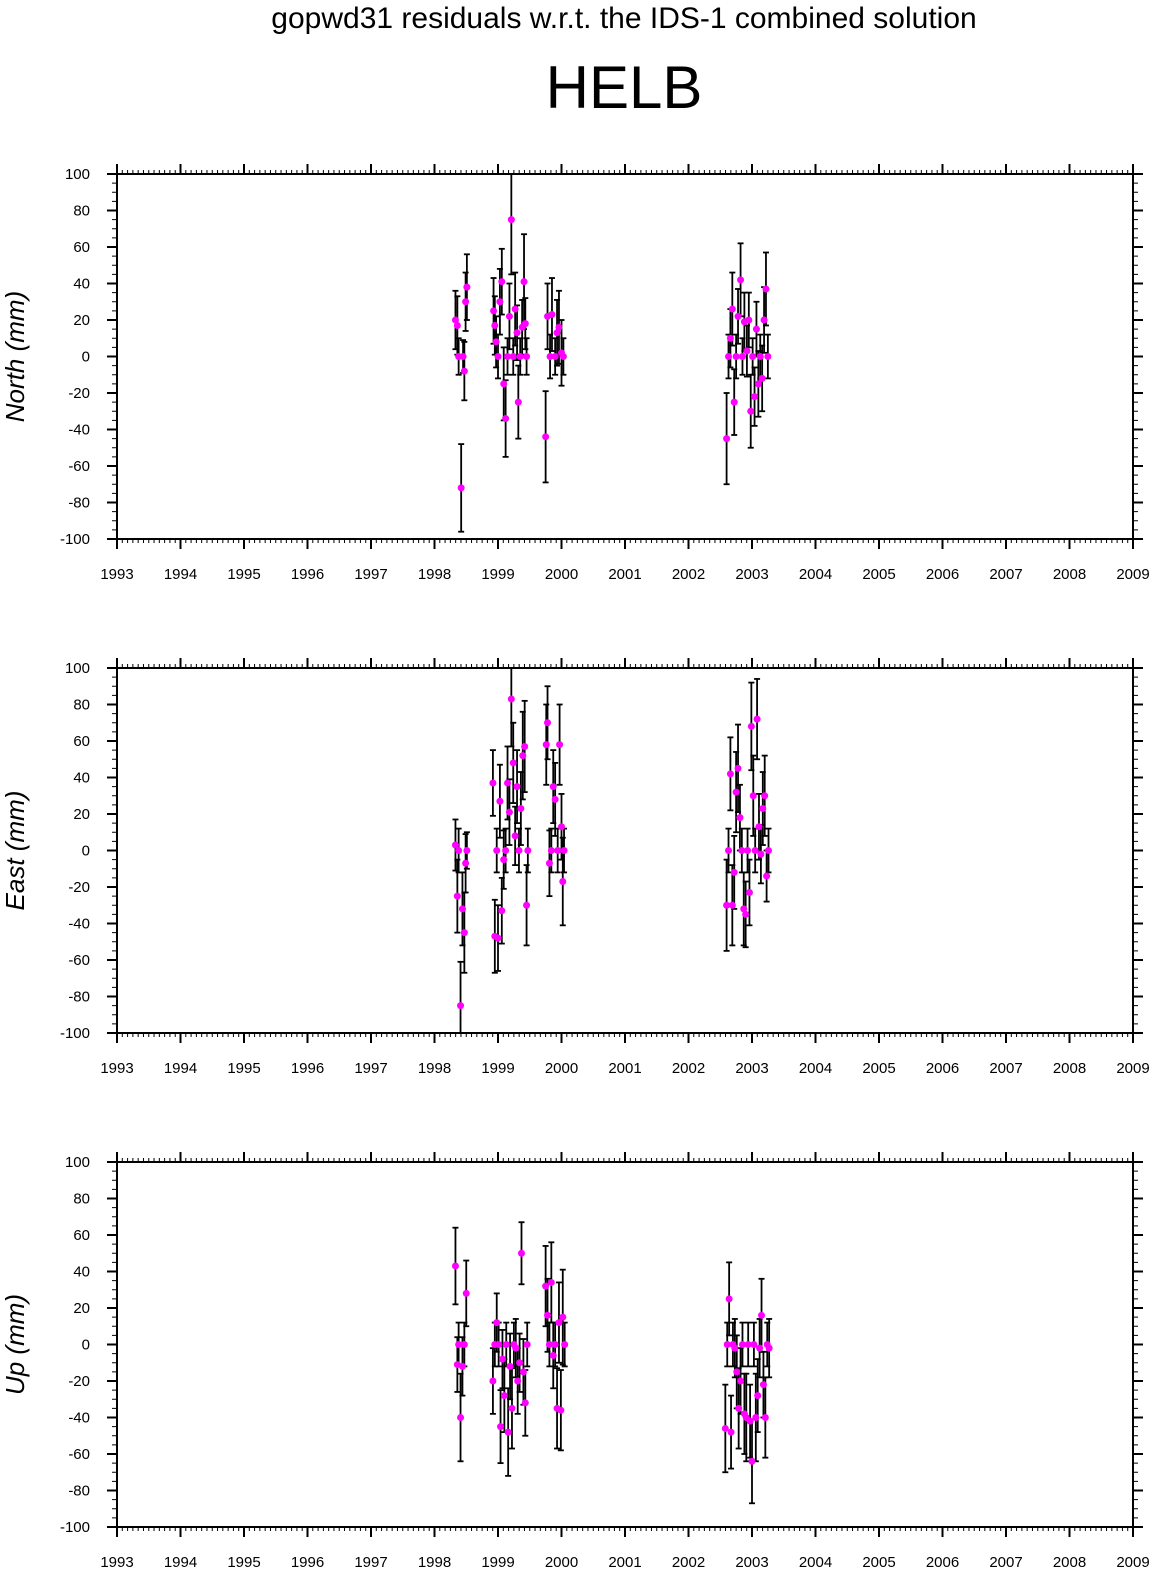  What do you see at coordinates (180, 574) in the screenshot?
I see `x-tick-label: 1994` at bounding box center [180, 574].